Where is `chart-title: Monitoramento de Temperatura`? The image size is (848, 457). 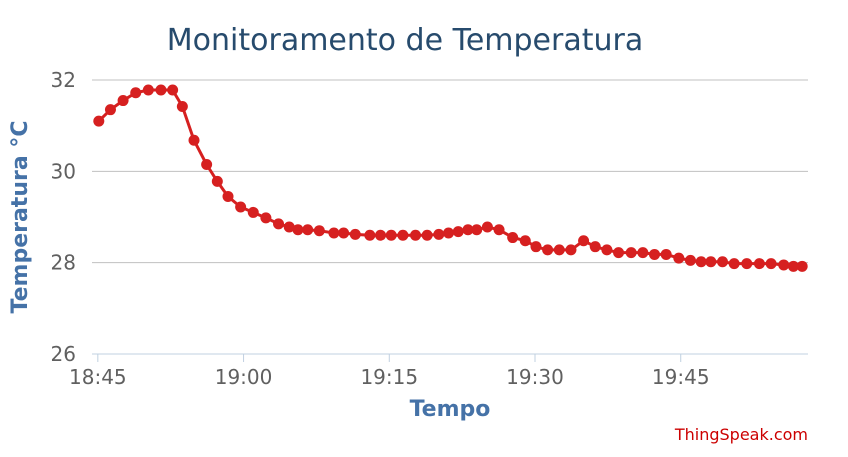 chart-title: Monitoramento de Temperatura is located at coordinates (405, 40).